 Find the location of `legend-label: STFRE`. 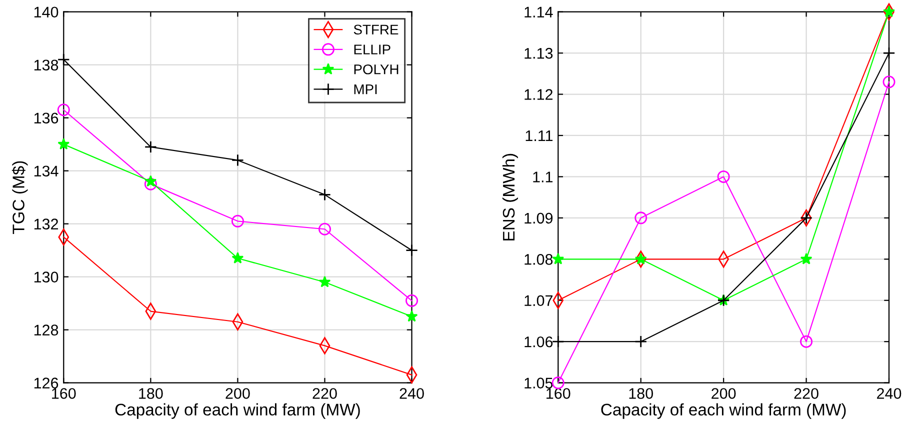

legend-label: STFRE is located at coordinates (376, 29).